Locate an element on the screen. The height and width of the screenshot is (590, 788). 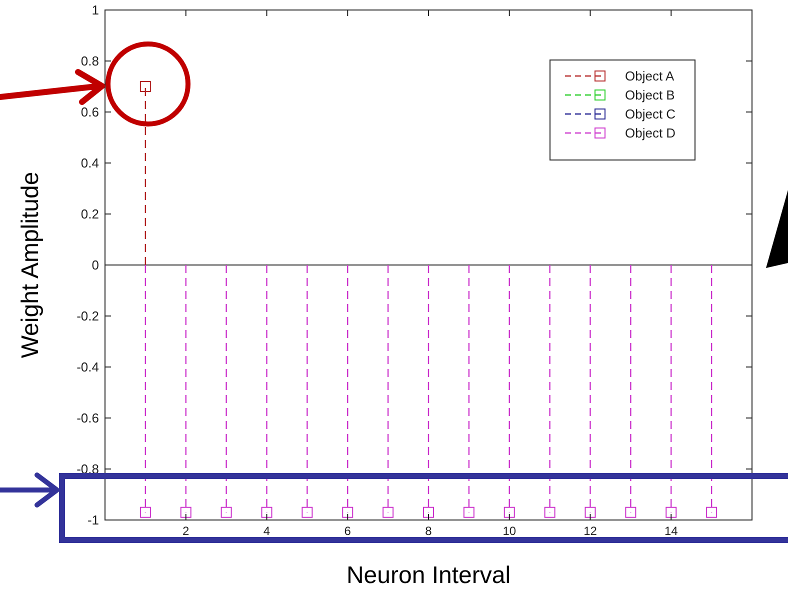
legend-label: Object D is located at coordinates (650, 133).